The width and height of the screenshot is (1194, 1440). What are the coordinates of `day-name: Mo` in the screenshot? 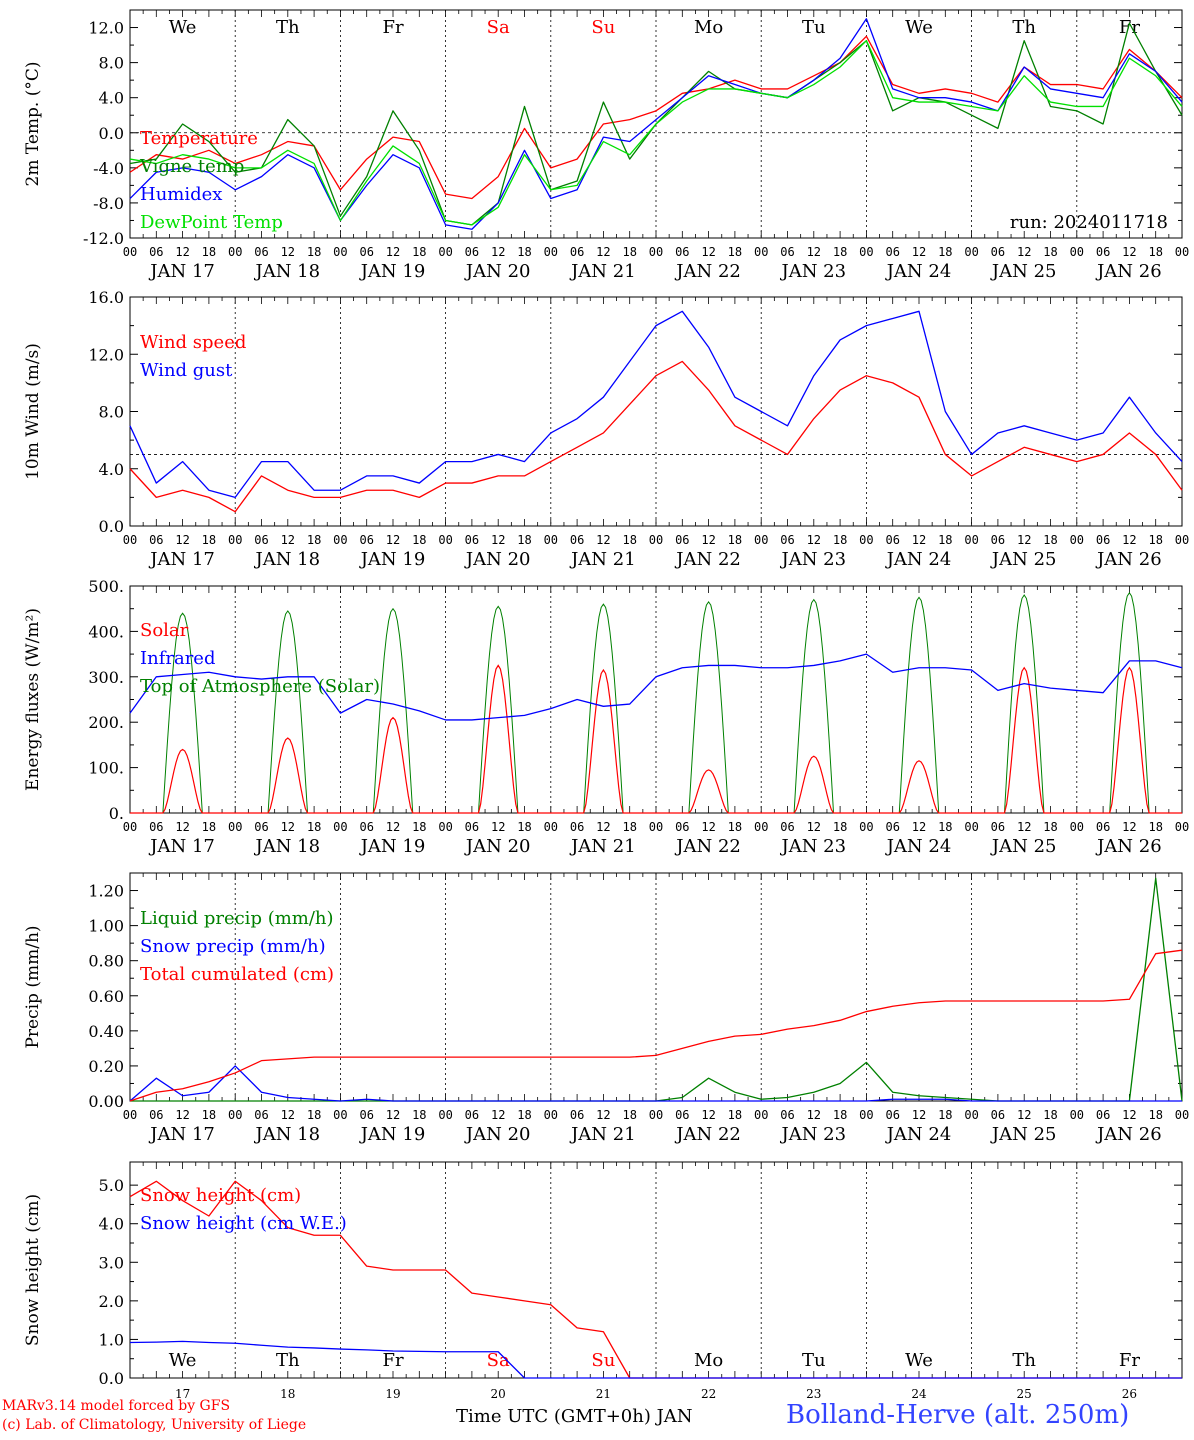 It's located at (708, 1360).